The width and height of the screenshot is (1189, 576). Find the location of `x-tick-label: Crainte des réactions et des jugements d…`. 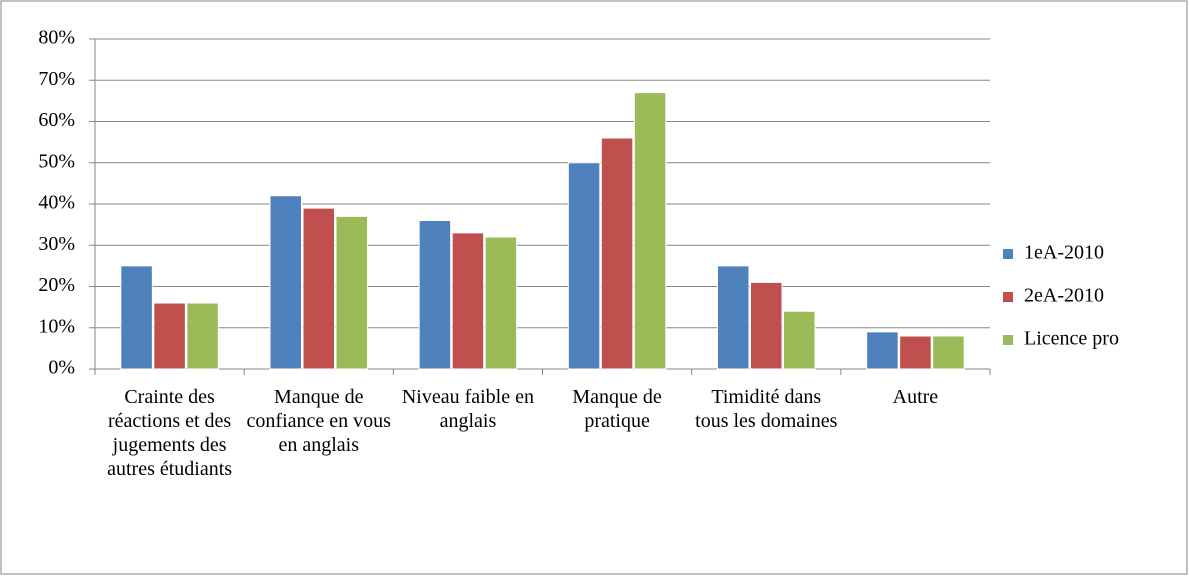

x-tick-label: Crainte des réactions et des jugements d… is located at coordinates (170, 433).